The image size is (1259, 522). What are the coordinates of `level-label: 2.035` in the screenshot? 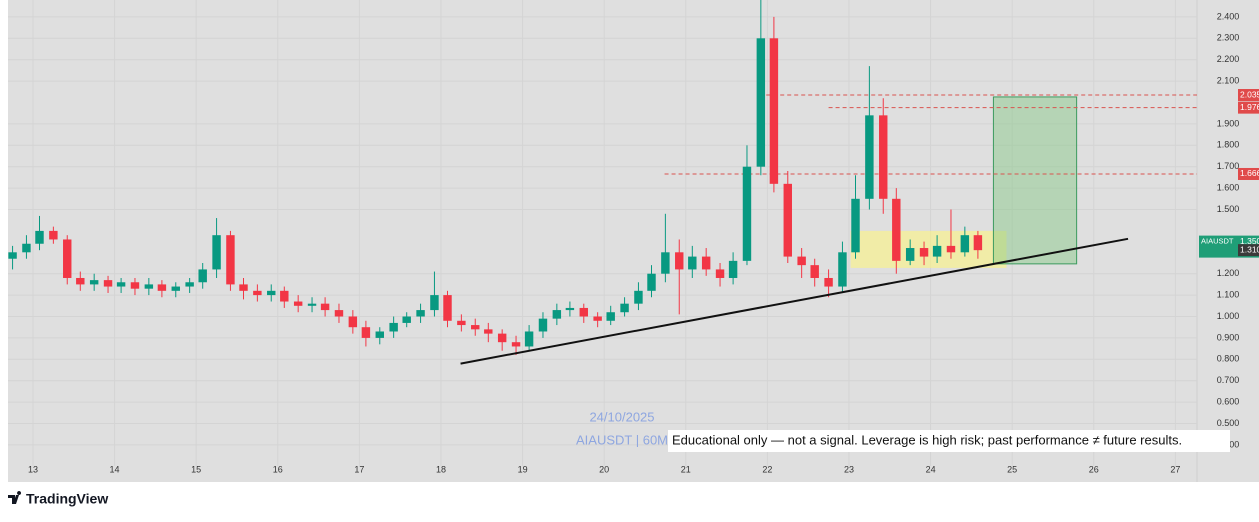 It's located at (1249, 94).